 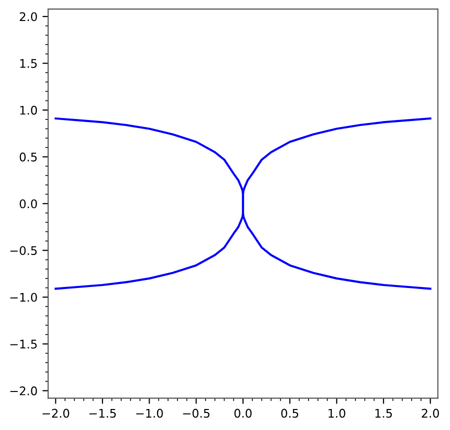 What do you see at coordinates (56, 413) in the screenshot?
I see `x-tick-label: −2.0` at bounding box center [56, 413].